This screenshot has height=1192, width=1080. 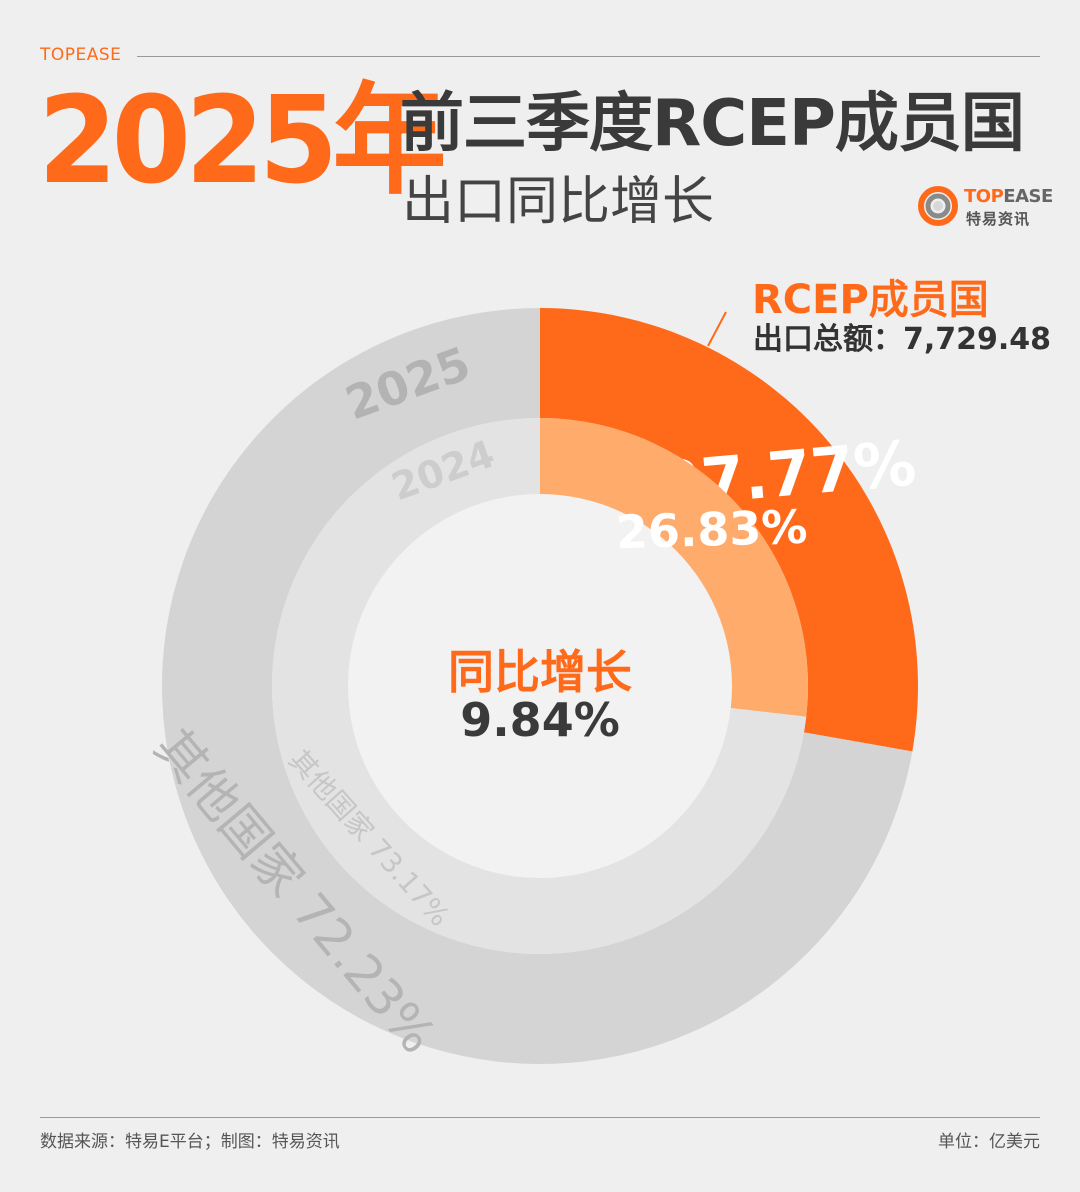 I want to click on unit-label: 单位：亿美元, so click(x=989, y=1142).